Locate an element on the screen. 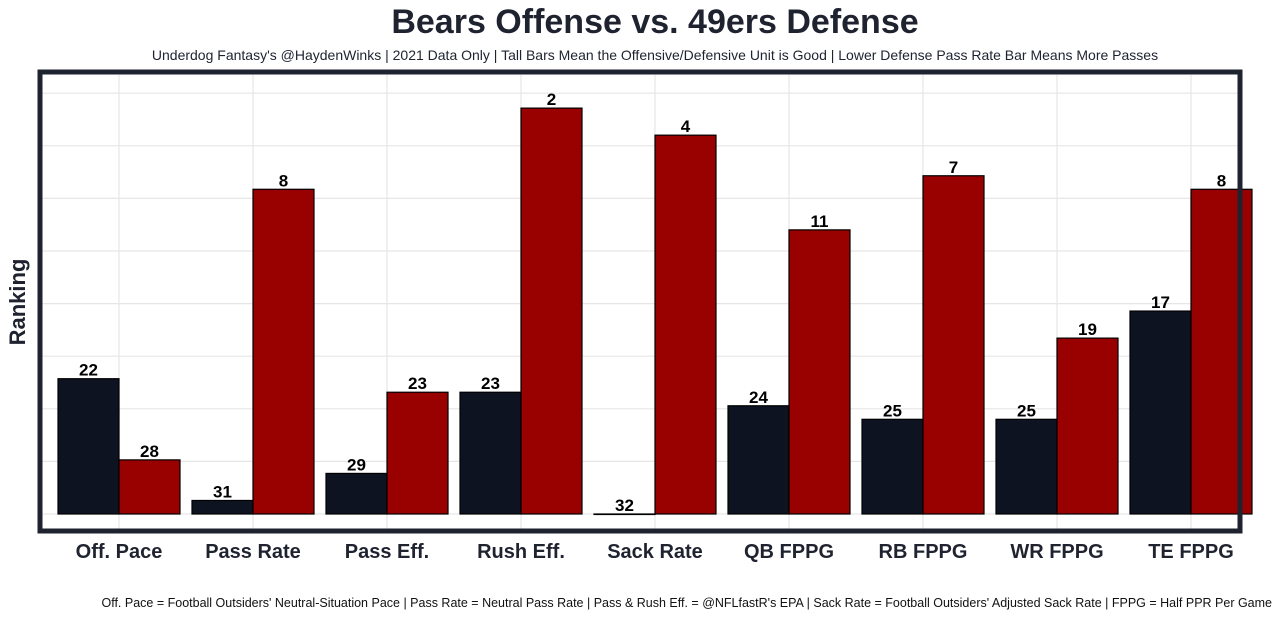  x-tick-label: TE FPPG is located at coordinates (1191, 552).